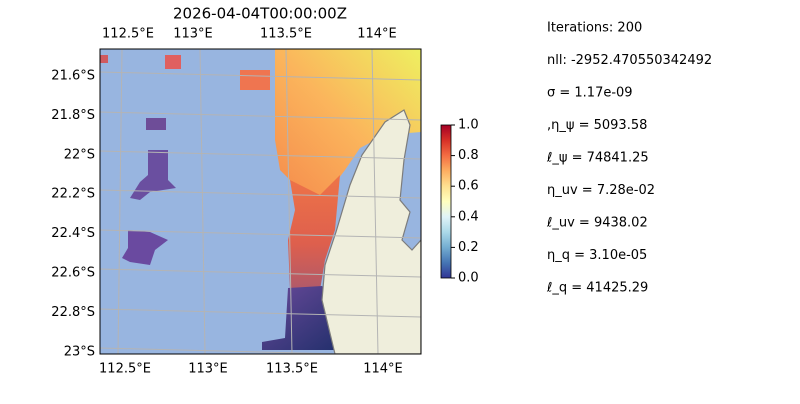  What do you see at coordinates (208, 369) in the screenshot?
I see `lon-label-bottom: 113°E` at bounding box center [208, 369].